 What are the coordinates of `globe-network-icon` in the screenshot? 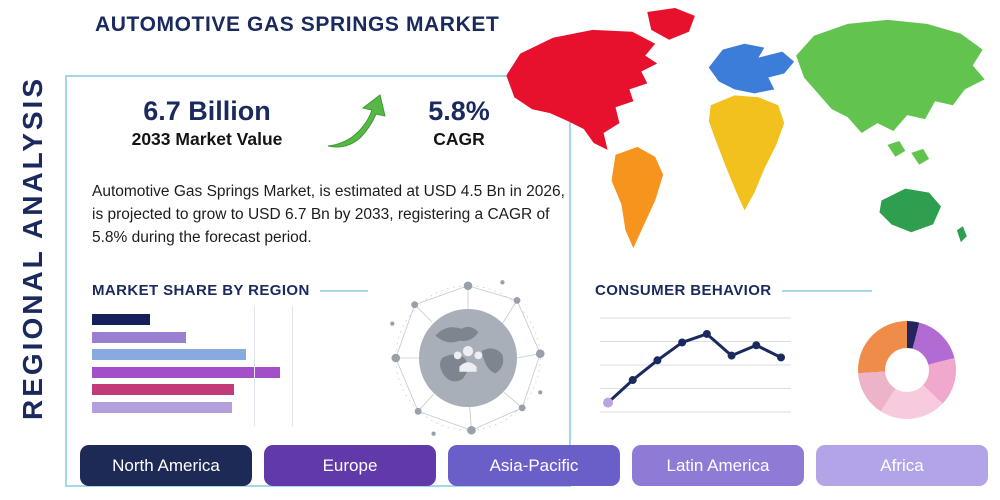 It's located at (467, 358).